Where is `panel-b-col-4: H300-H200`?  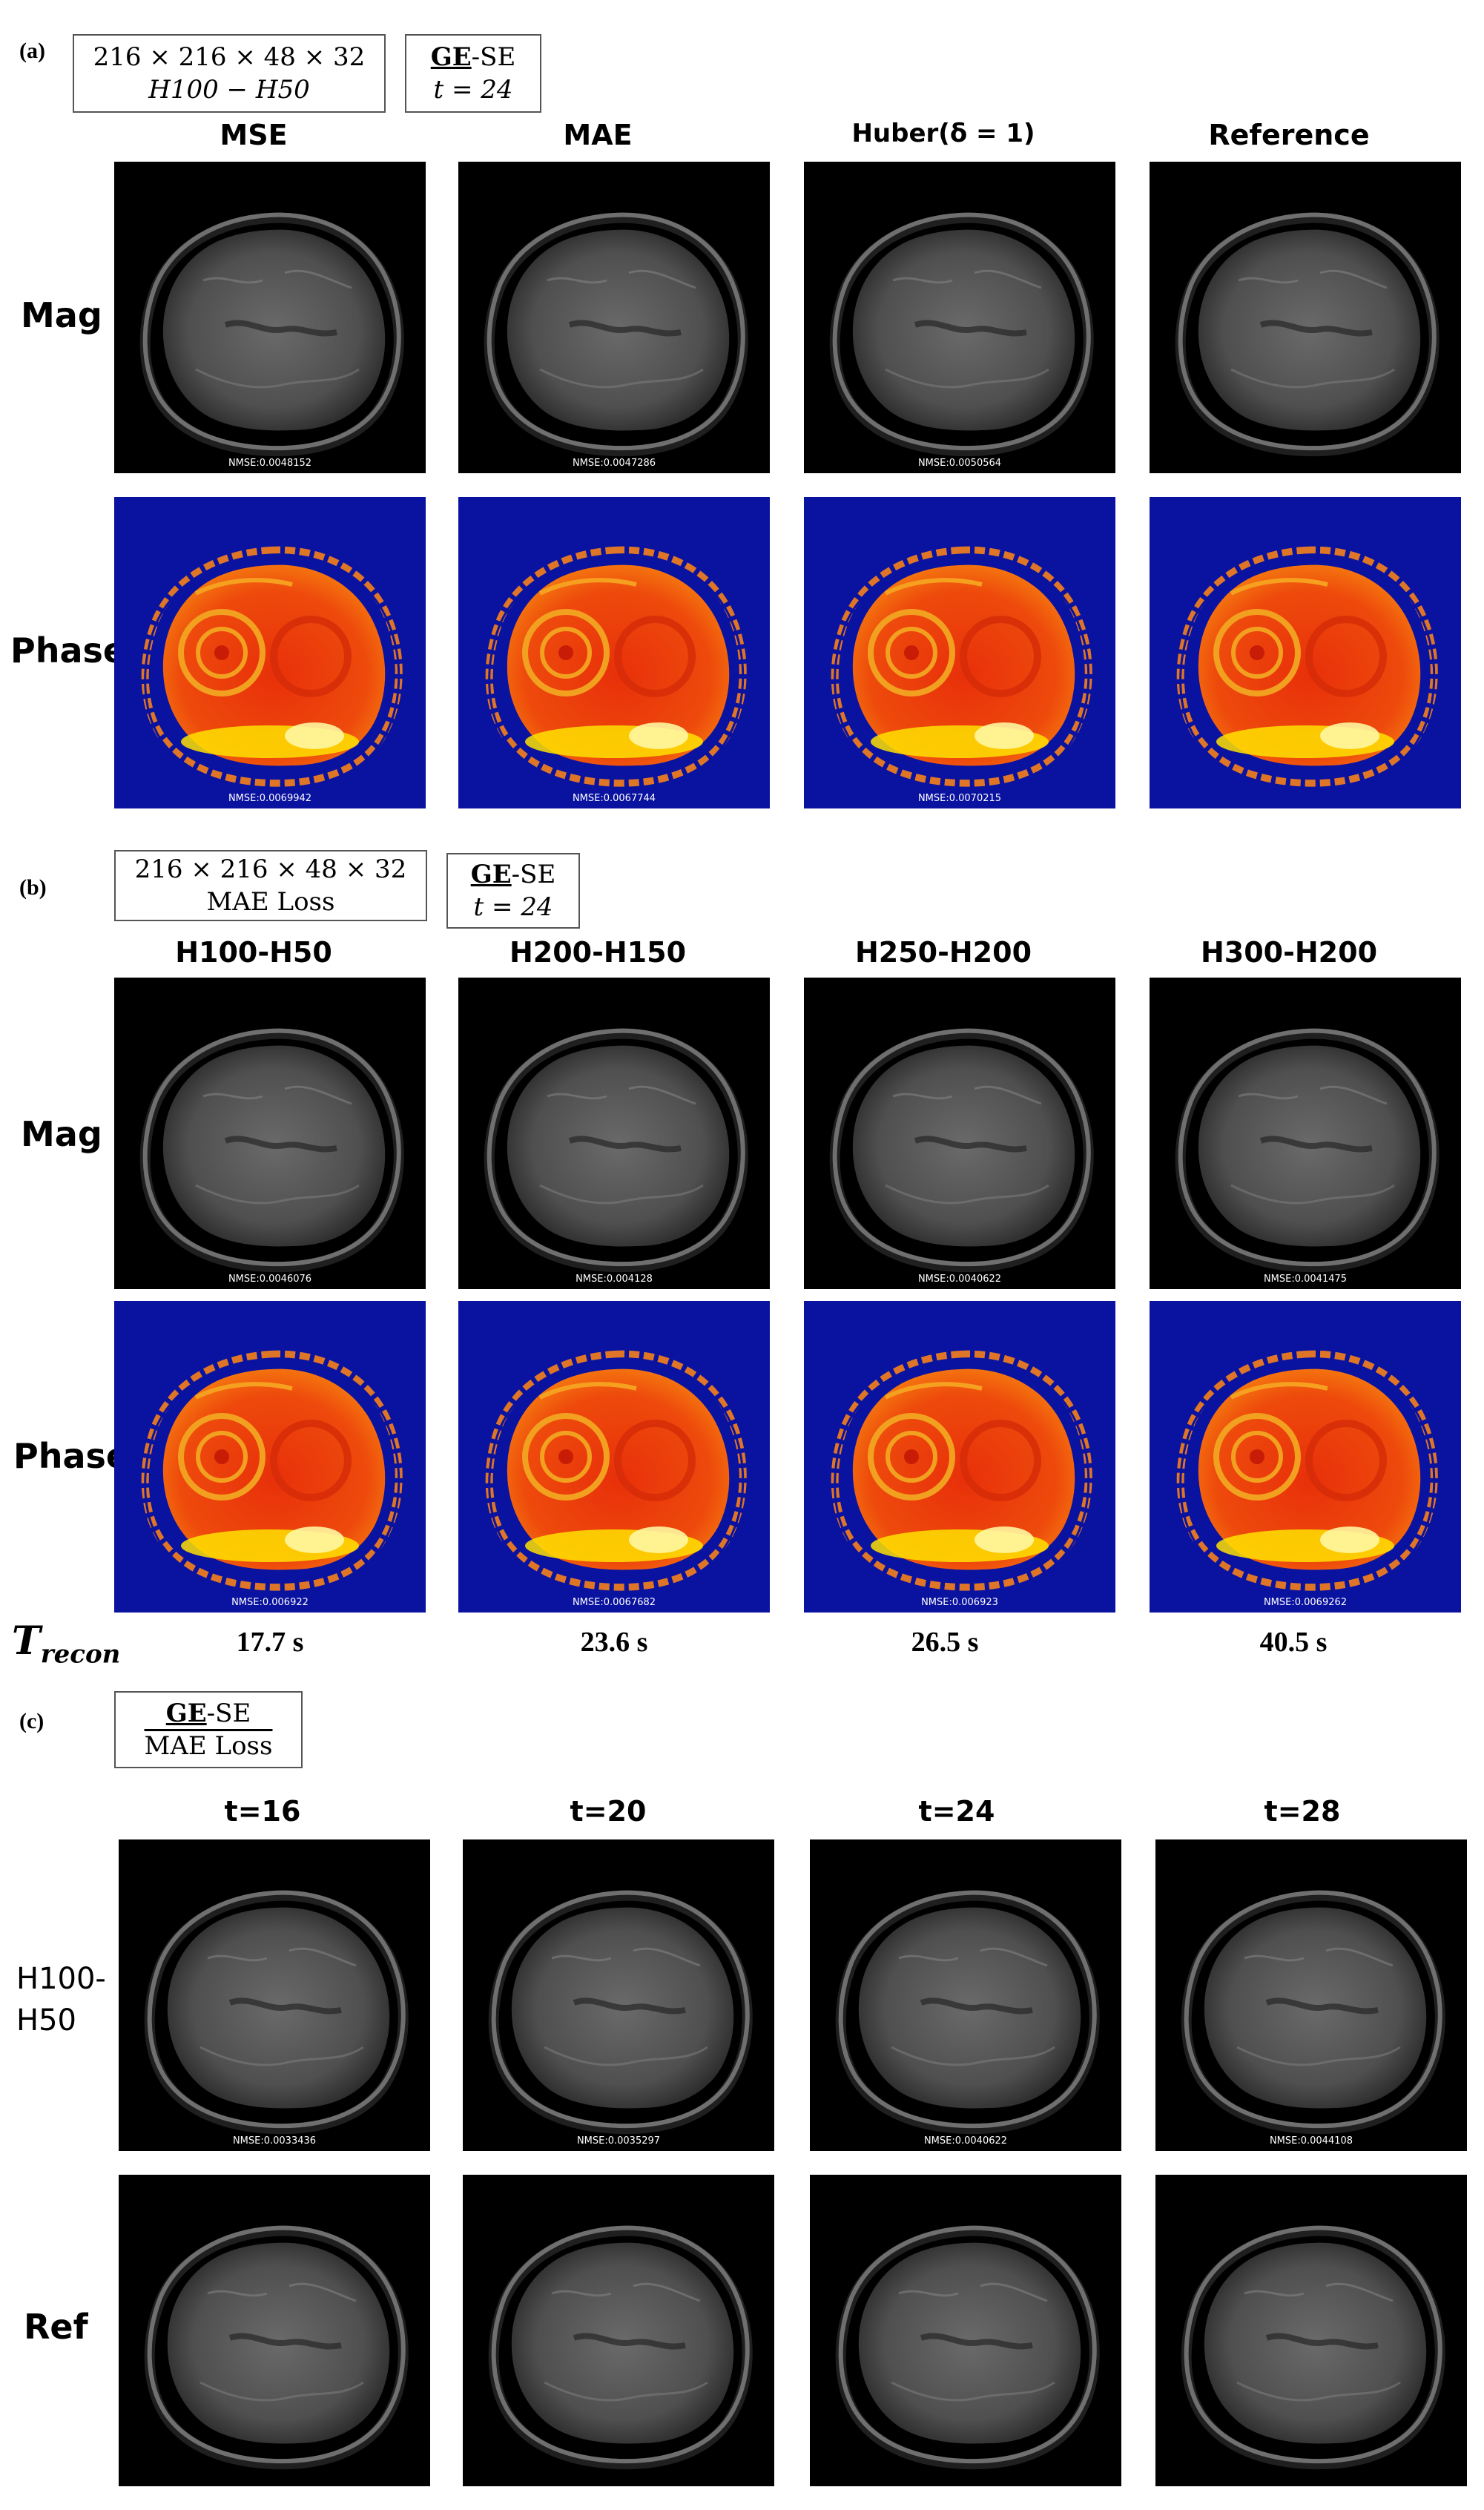 panel-b-col-4: H300-H200 is located at coordinates (1289, 952).